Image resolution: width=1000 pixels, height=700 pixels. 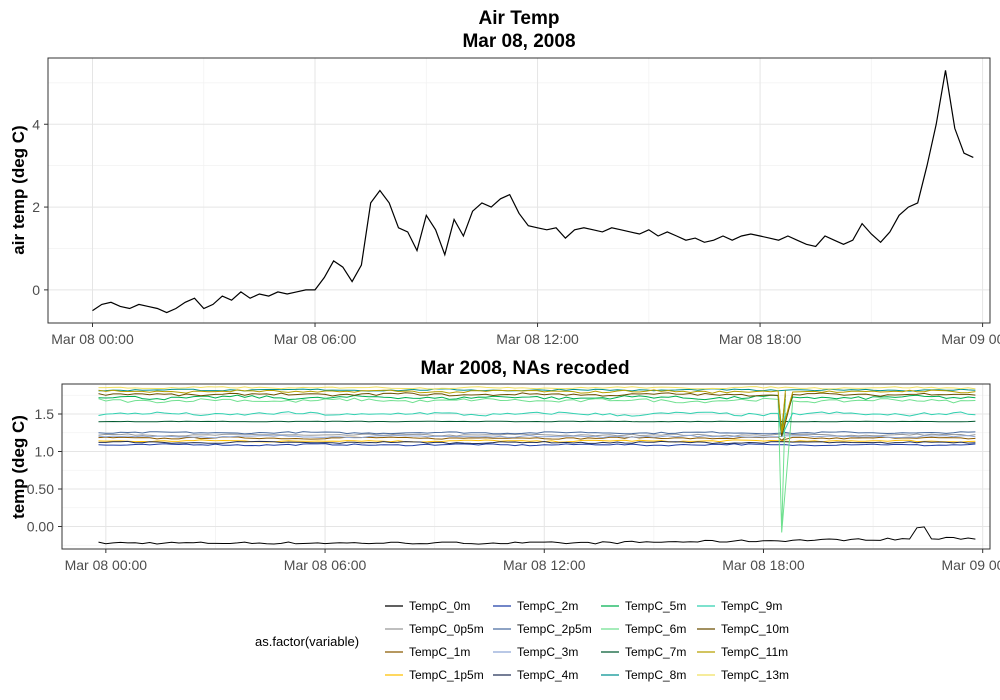 What do you see at coordinates (45, 452) in the screenshot?
I see `y-tick-label: 1.0` at bounding box center [45, 452].